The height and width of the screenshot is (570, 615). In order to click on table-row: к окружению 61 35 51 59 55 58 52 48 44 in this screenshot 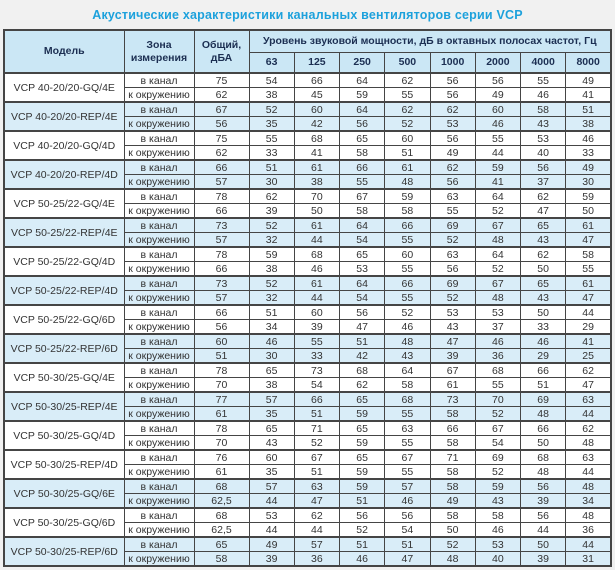, I will do `click(308, 414)`.